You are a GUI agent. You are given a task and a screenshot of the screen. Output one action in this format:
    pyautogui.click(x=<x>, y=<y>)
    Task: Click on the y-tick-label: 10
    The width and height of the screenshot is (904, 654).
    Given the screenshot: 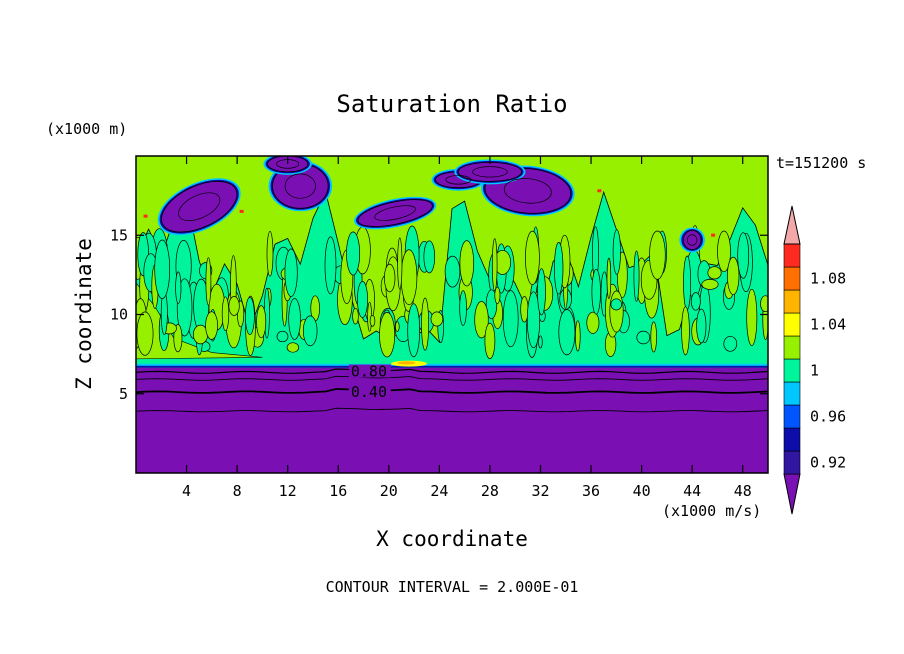 What is the action you would take?
    pyautogui.click(x=119, y=315)
    